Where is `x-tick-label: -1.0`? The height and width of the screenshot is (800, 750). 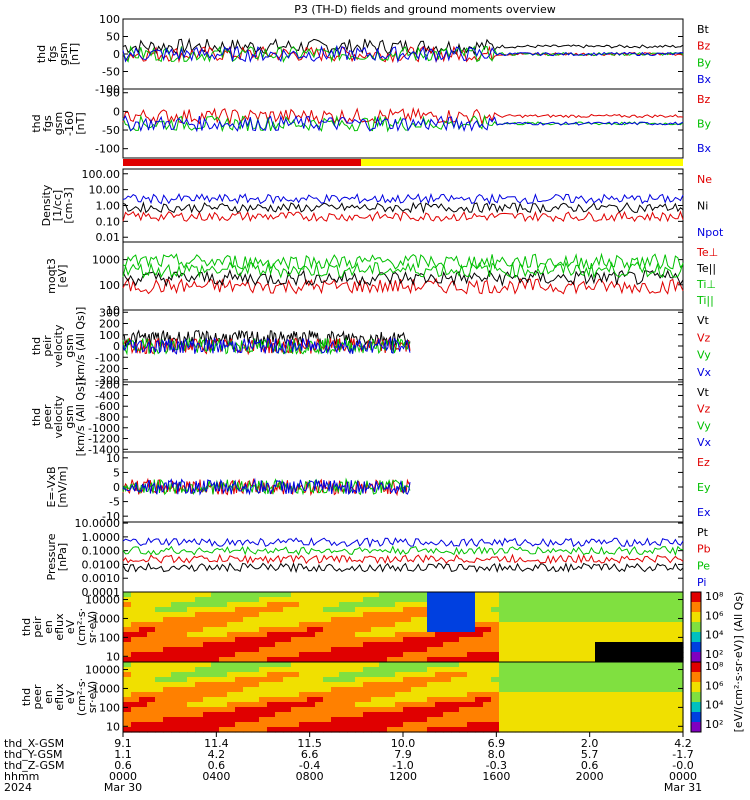 x-tick-label: -1.0 is located at coordinates (402, 765).